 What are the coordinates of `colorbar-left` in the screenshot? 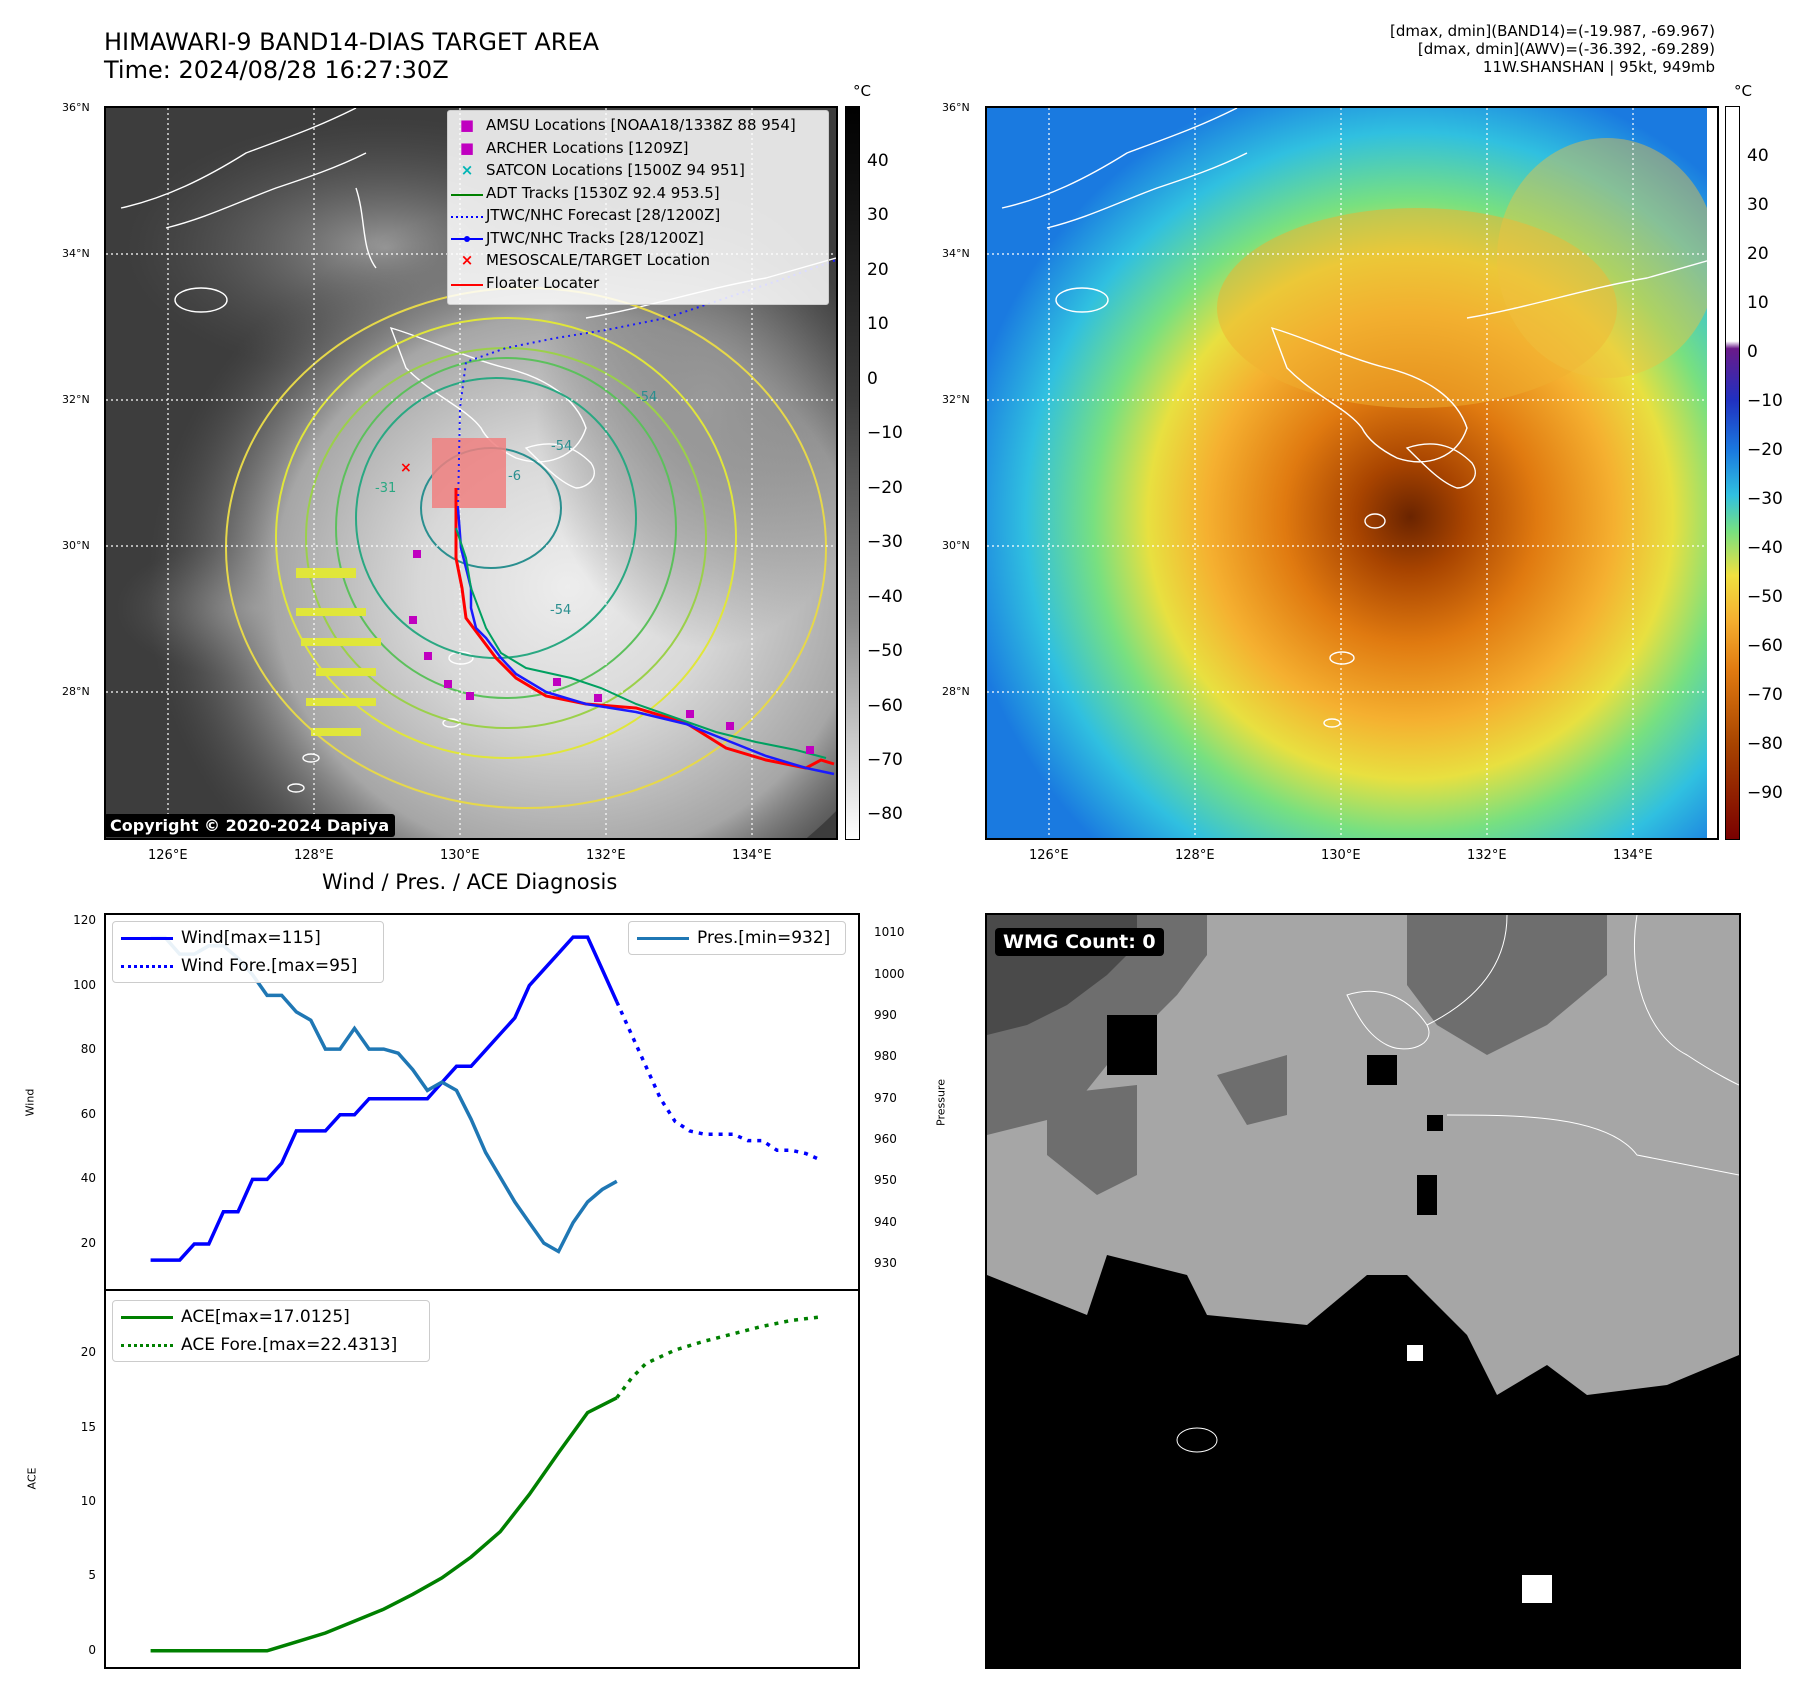 It's located at (852, 473).